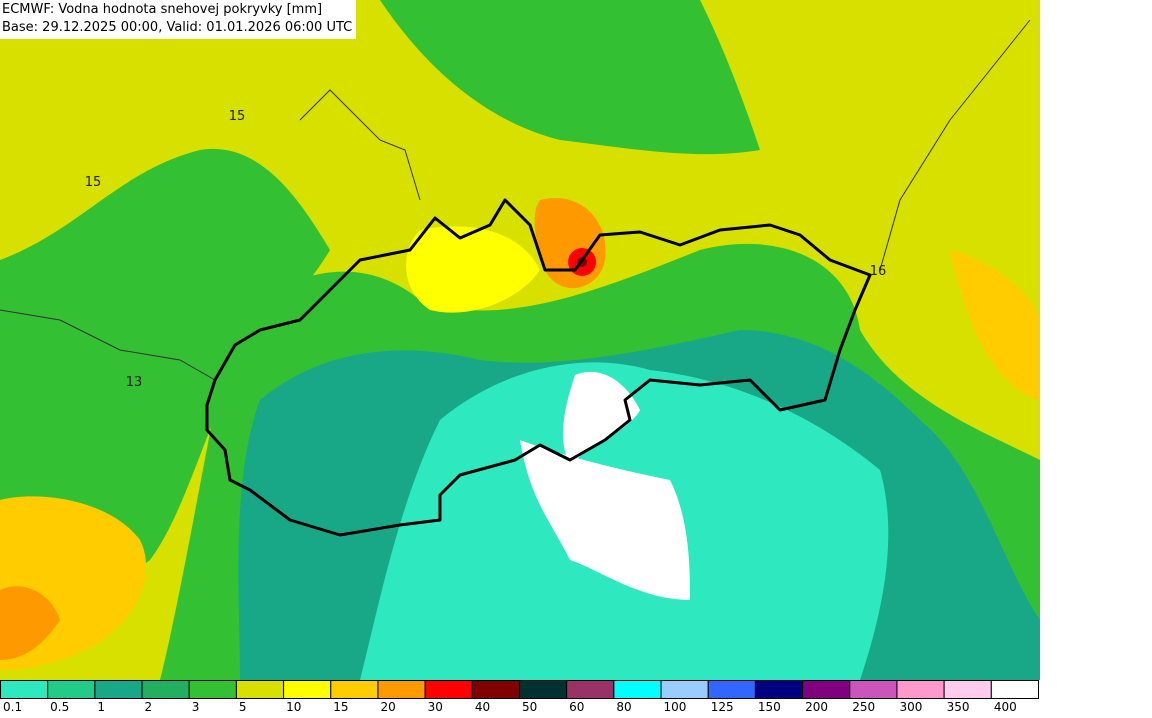 This screenshot has width=1152, height=718. Describe the element at coordinates (576, 707) in the screenshot. I see `legend-label: 60` at that location.